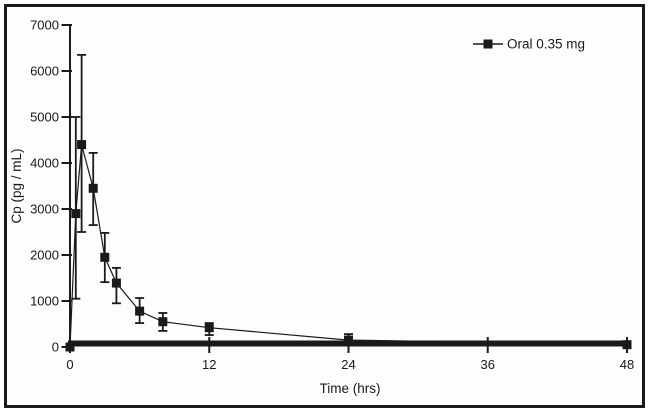  Describe the element at coordinates (209, 364) in the screenshot. I see `x-tick-label: 12` at that location.